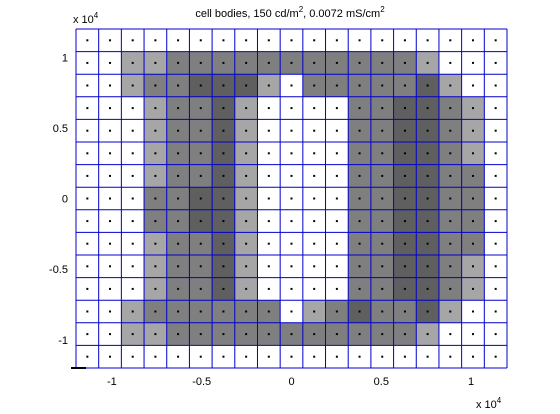 The width and height of the screenshot is (560, 414). Describe the element at coordinates (381, 382) in the screenshot. I see `x-tick-label: 0.5` at that location.